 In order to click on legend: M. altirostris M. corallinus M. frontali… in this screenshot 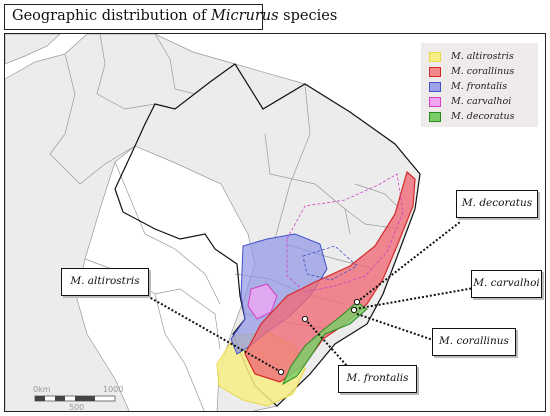, I will do `click(479, 85)`.